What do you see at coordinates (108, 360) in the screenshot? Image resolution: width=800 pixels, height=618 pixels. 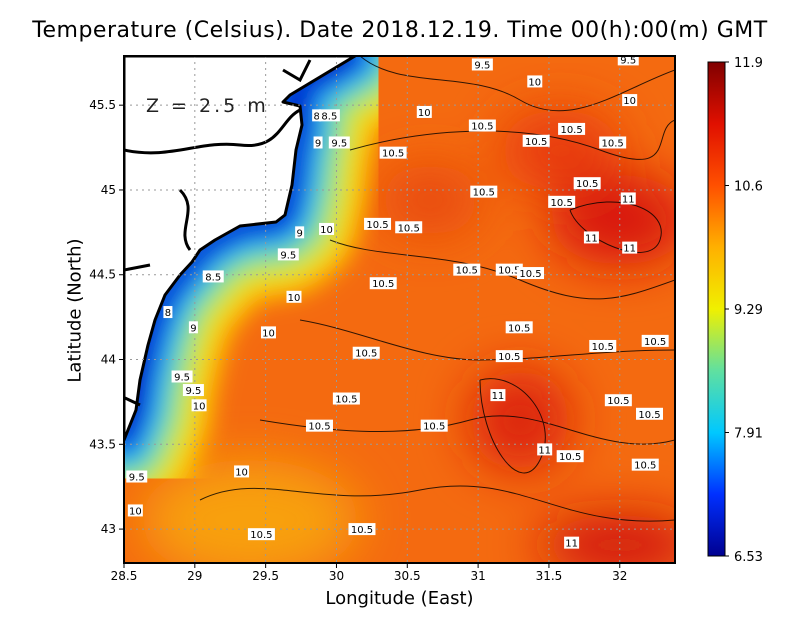 I see `y-tick-label: 44` at bounding box center [108, 360].